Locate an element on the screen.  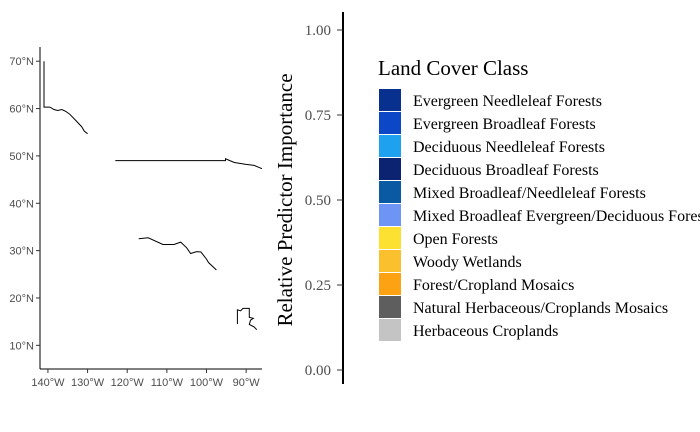
map-y-tick-label: 30°N is located at coordinates (21, 252).